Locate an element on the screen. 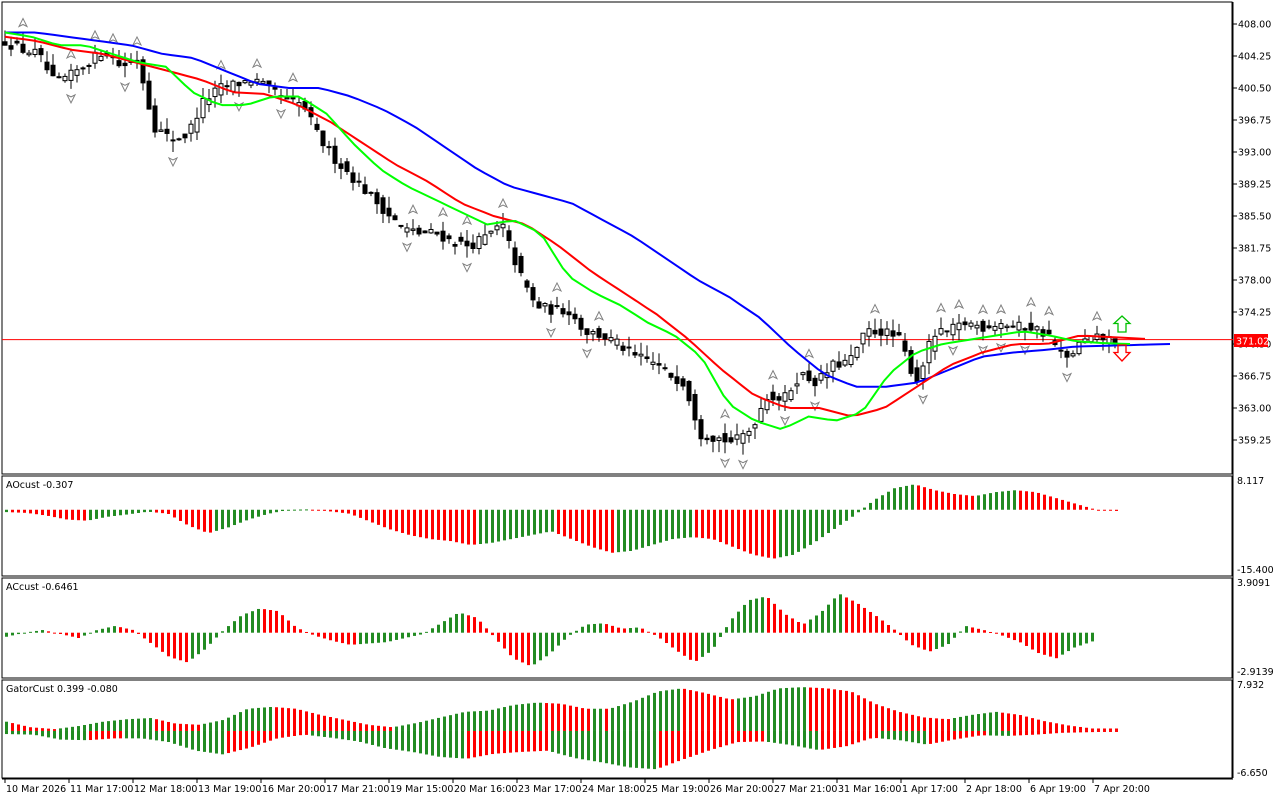 Image resolution: width=1280 pixels, height=800 pixels. time-tick-label: 17 Mar 21:00 is located at coordinates (357, 789).